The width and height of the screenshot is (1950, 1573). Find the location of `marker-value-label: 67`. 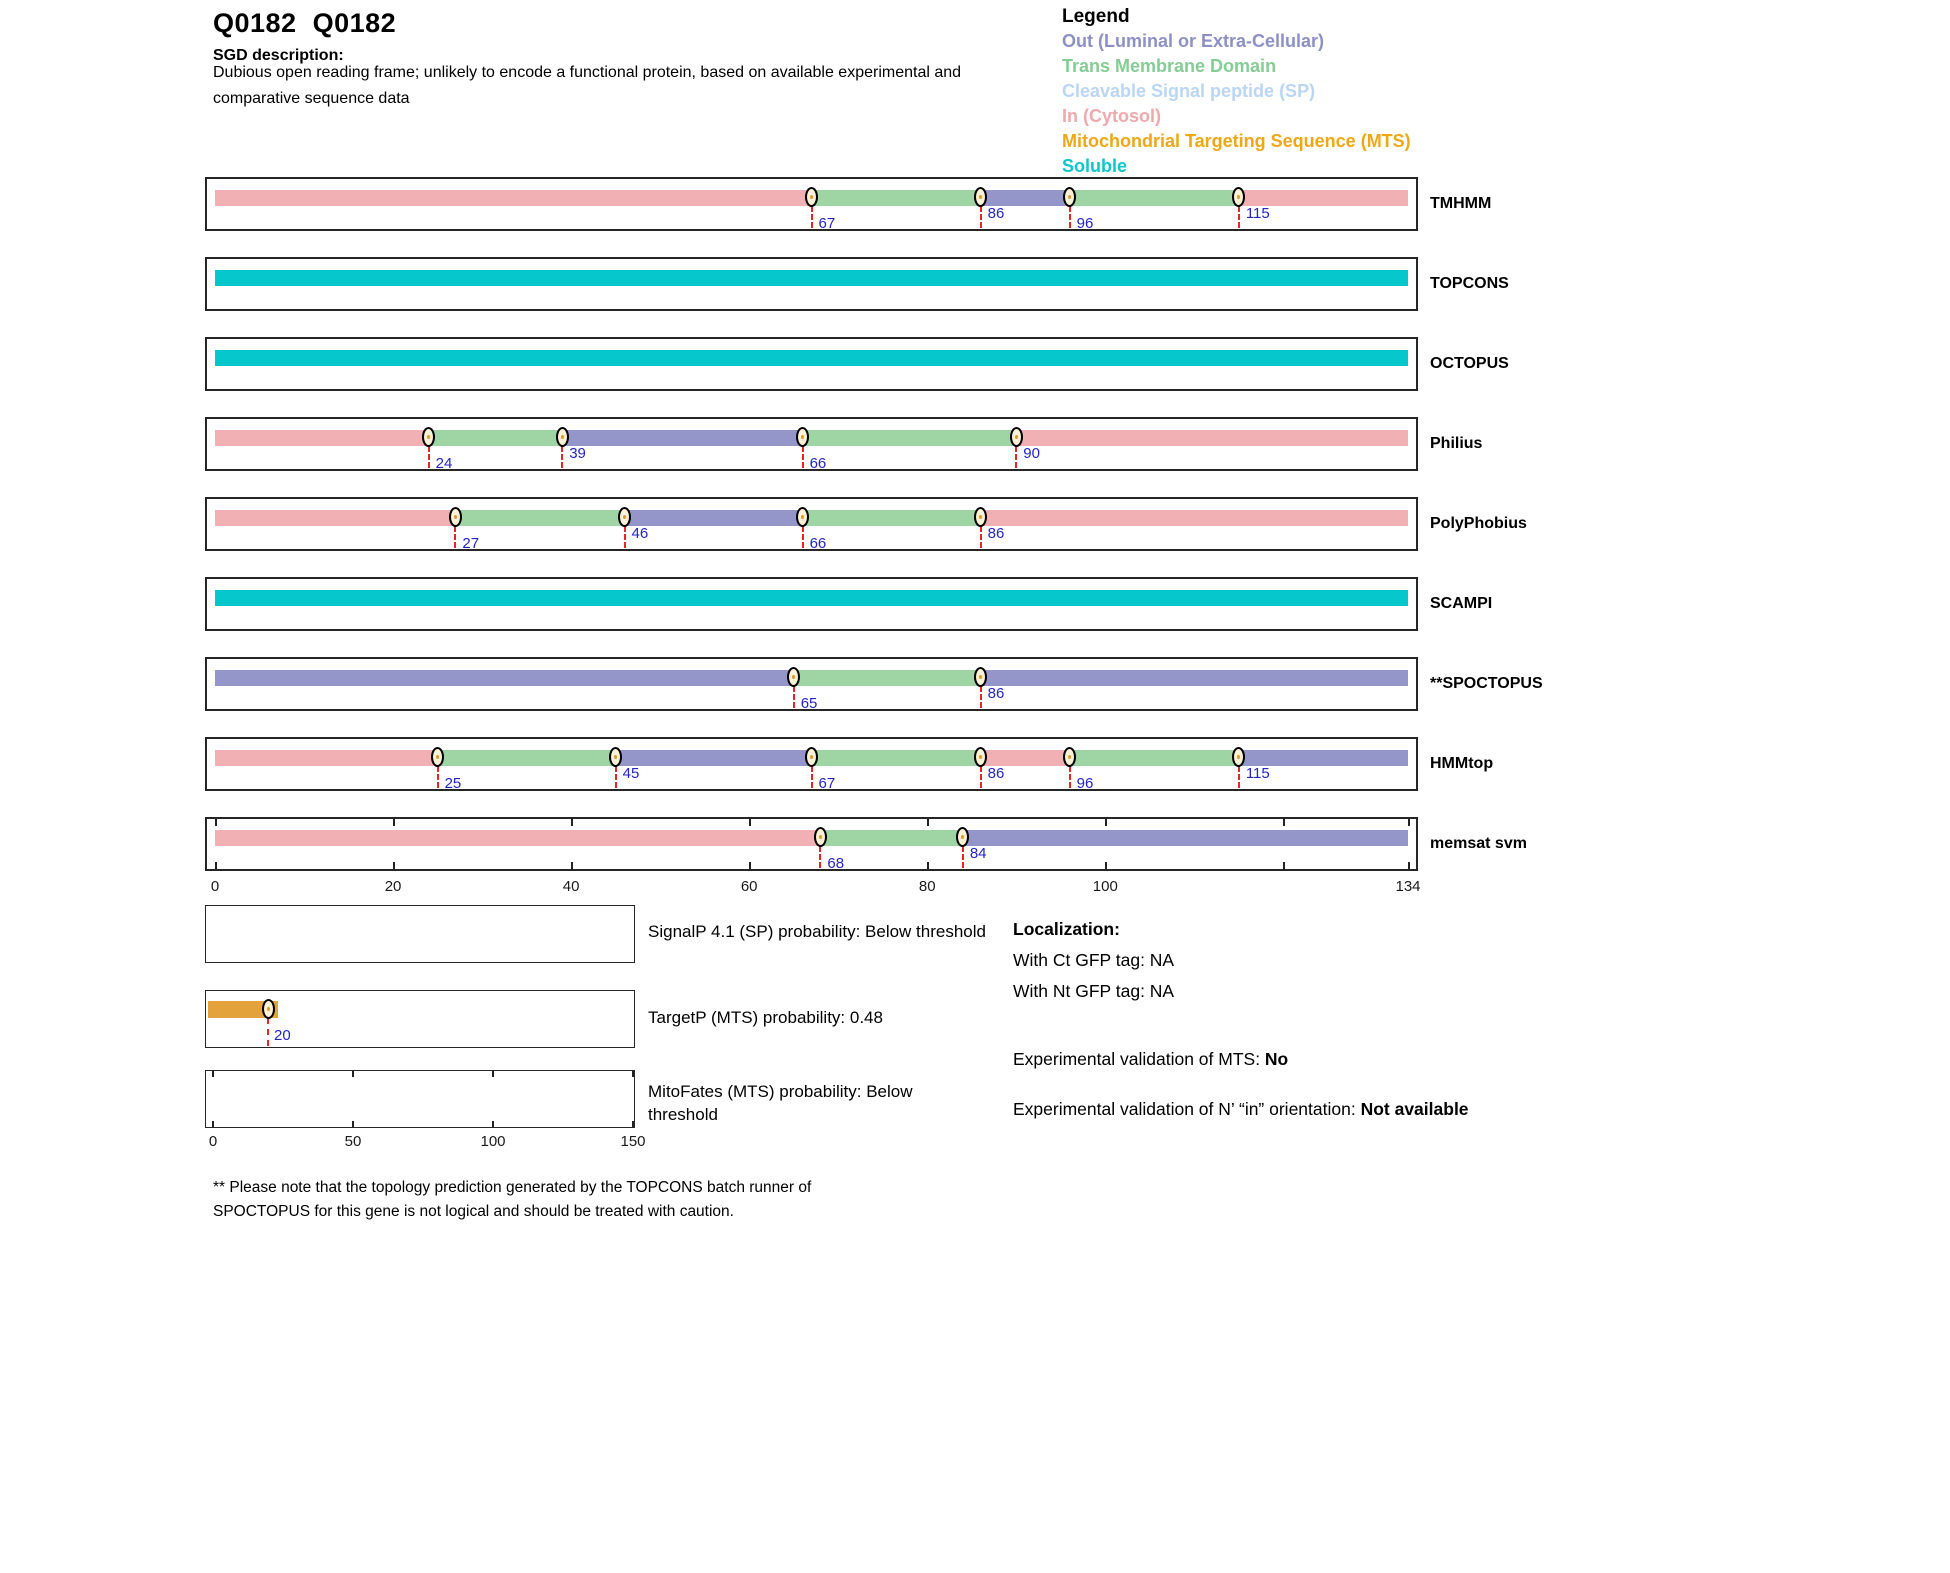

marker-value-label: 67 is located at coordinates (827, 783).